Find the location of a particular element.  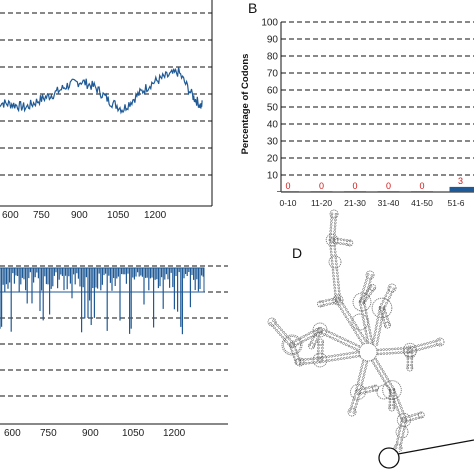

panel-b-y-tick: 40 is located at coordinates (273, 125).